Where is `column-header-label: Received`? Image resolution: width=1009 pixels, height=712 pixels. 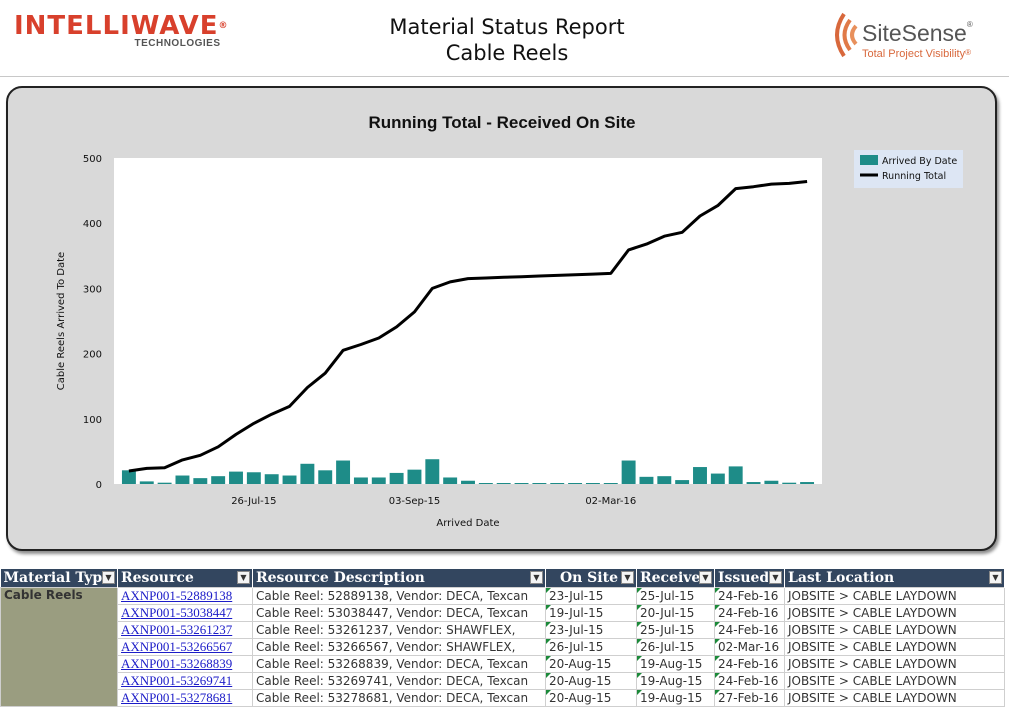
column-header-label: Received is located at coordinates (670, 578).